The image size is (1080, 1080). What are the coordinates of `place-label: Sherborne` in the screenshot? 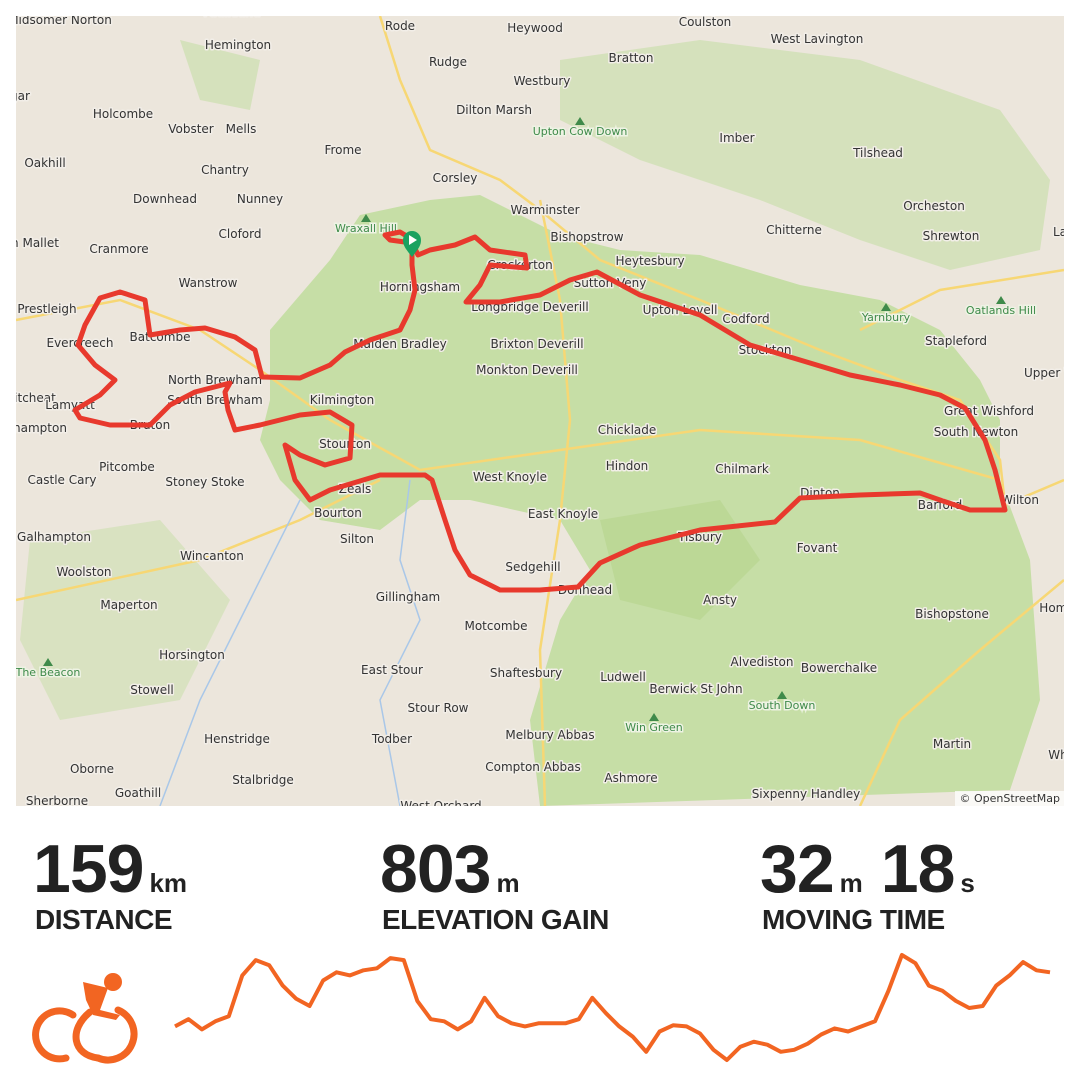 It's located at (57, 800).